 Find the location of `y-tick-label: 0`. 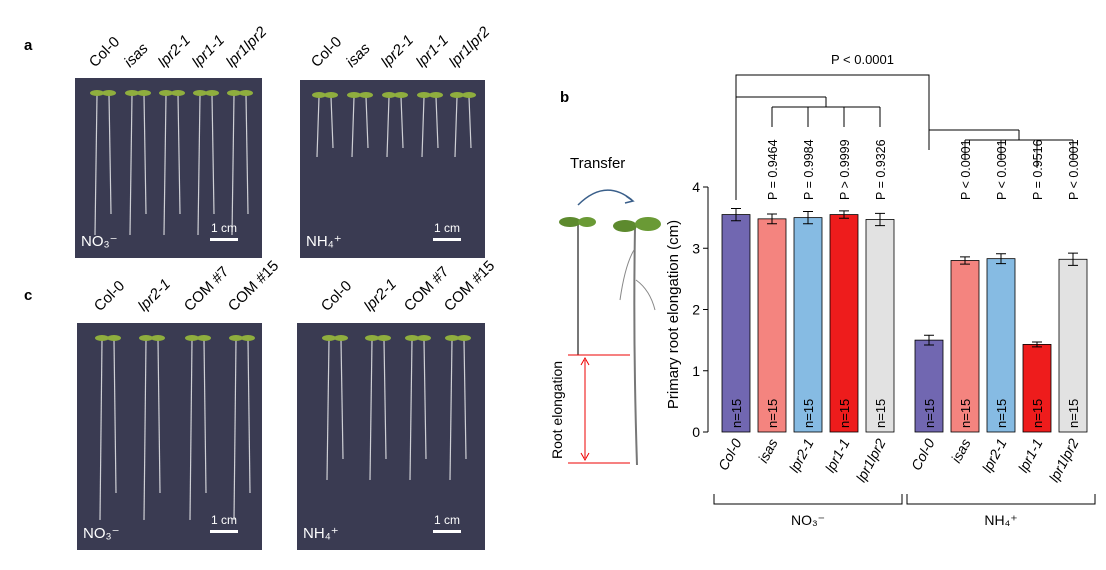

y-tick-label: 0 is located at coordinates (696, 432).